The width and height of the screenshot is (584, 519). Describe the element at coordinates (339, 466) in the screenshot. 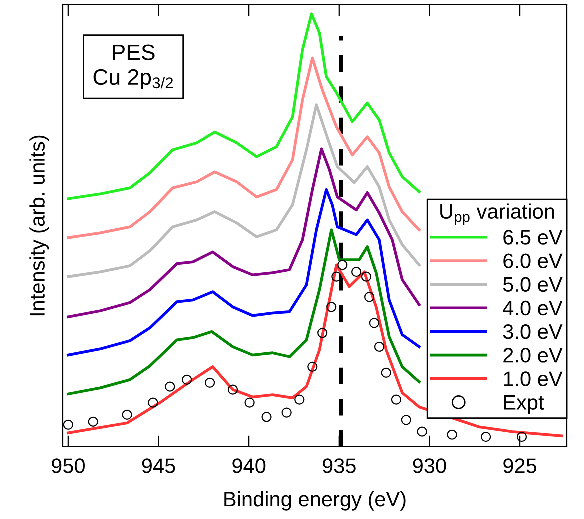

I see `x-tick-label: 935` at that location.